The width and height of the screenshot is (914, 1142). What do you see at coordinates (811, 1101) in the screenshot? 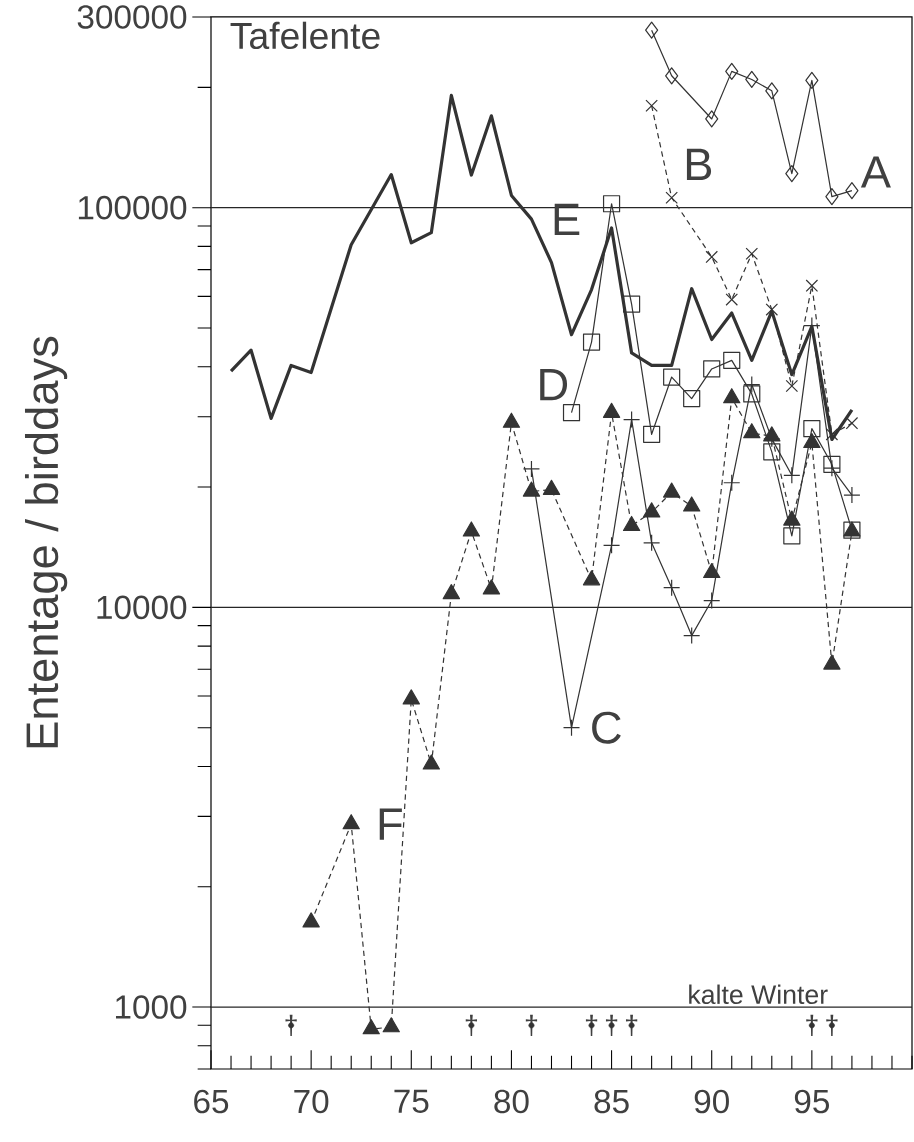
I see `x-tick-label: 95` at bounding box center [811, 1101].